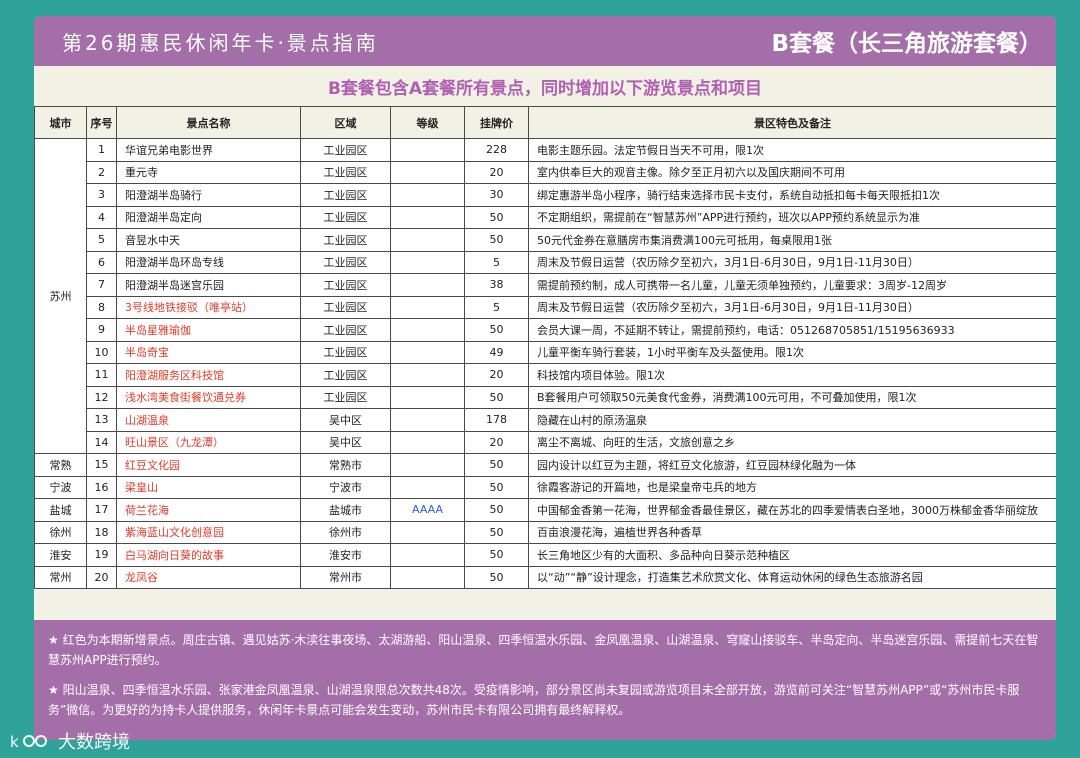 This screenshot has width=1080, height=758. Describe the element at coordinates (220, 42) in the screenshot. I see `page-title: 第26期惠民休闲年卡·景点指南` at that location.